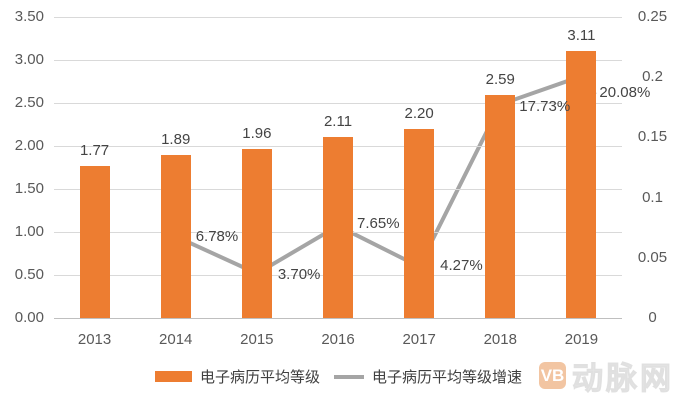 The width and height of the screenshot is (677, 400). Describe the element at coordinates (29, 231) in the screenshot. I see `y-axis-tick-left: 1.00` at that location.